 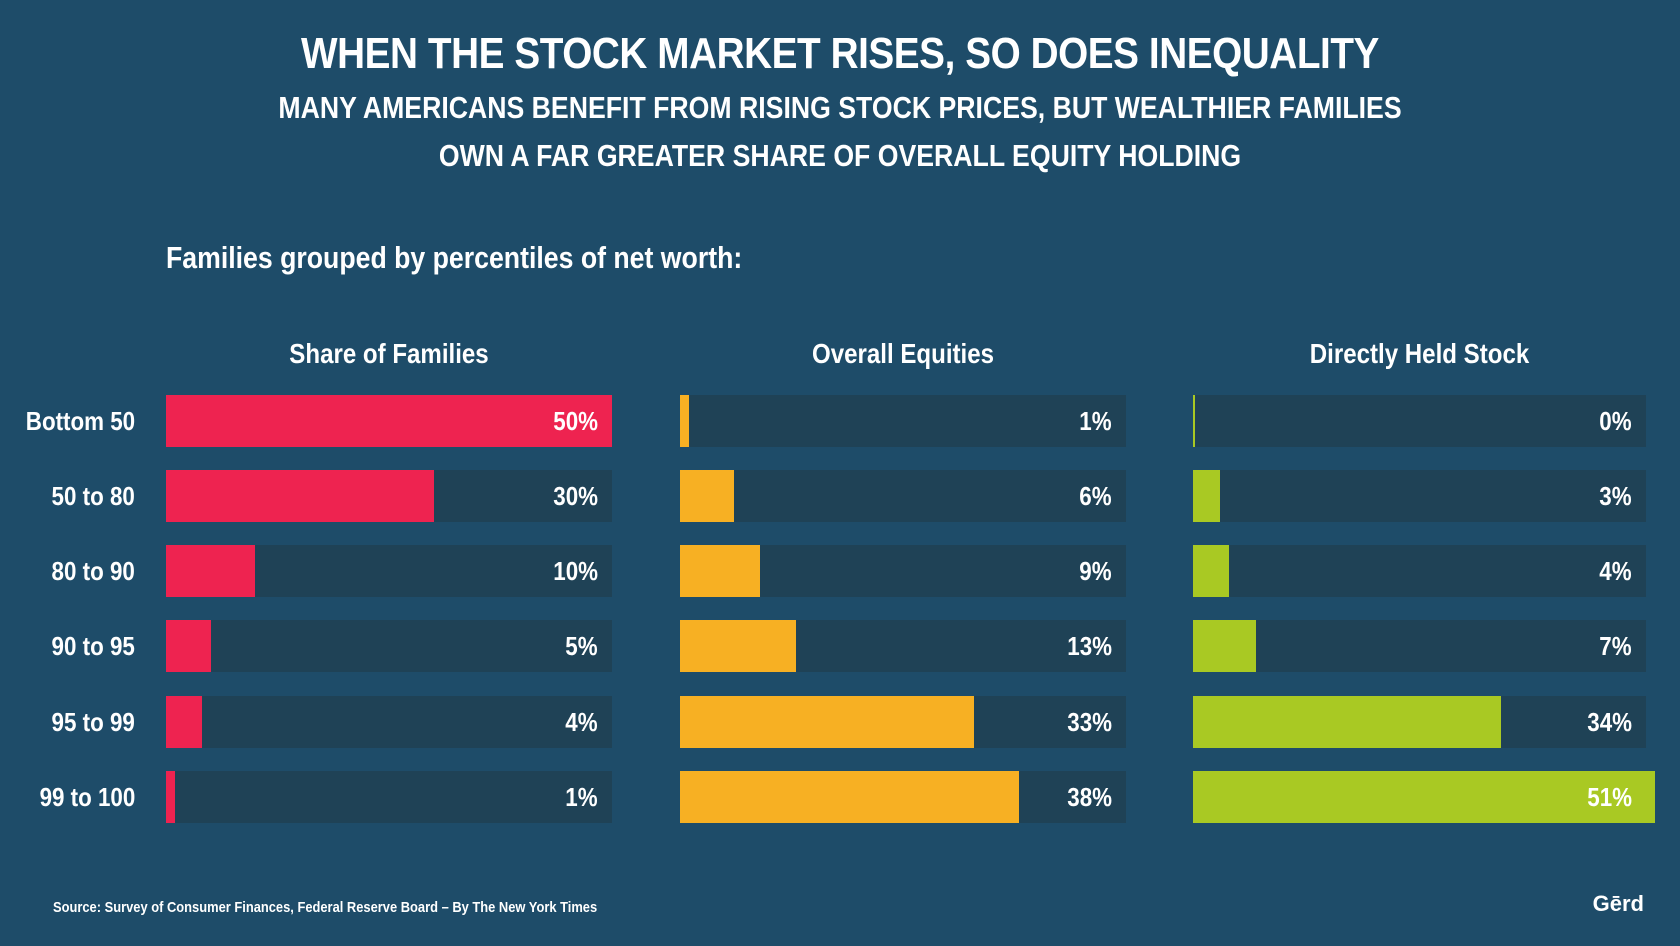 I want to click on bar-track: 50%, so click(x=389, y=421).